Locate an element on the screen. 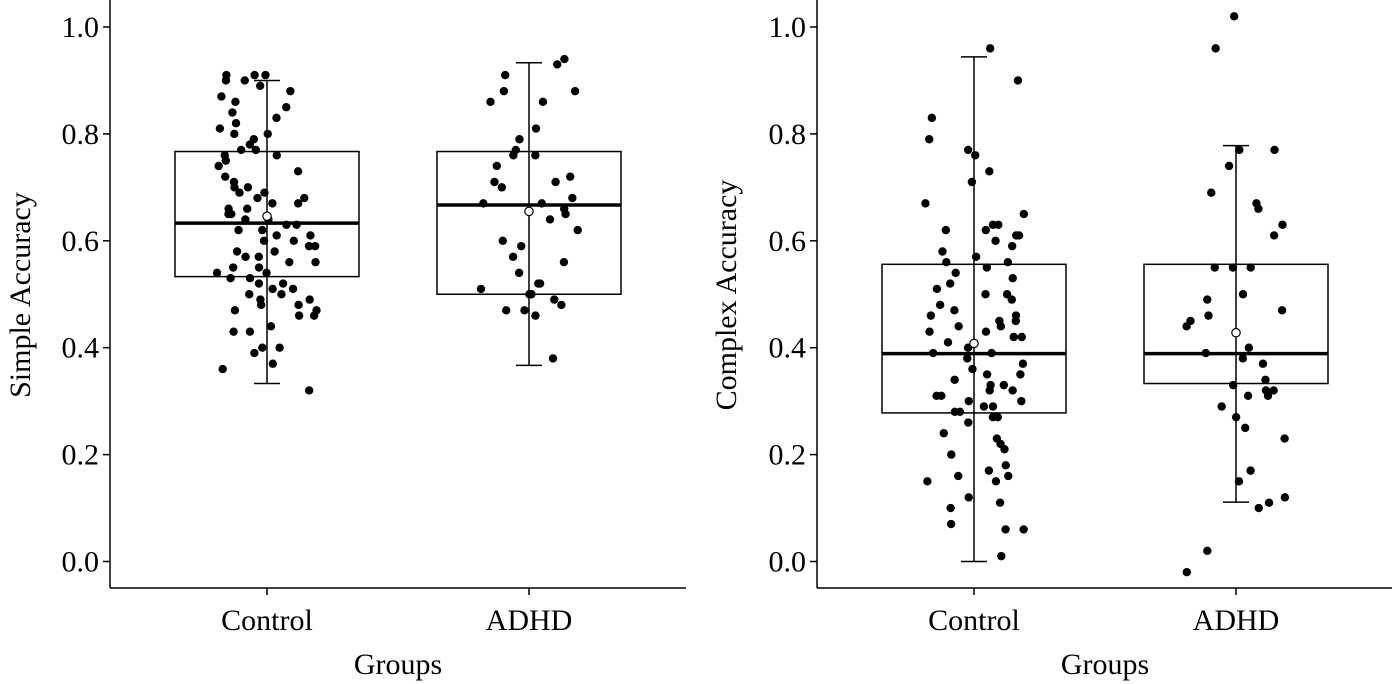 Image resolution: width=1394 pixels, height=684 pixels. iqr-box is located at coordinates (974, 338).